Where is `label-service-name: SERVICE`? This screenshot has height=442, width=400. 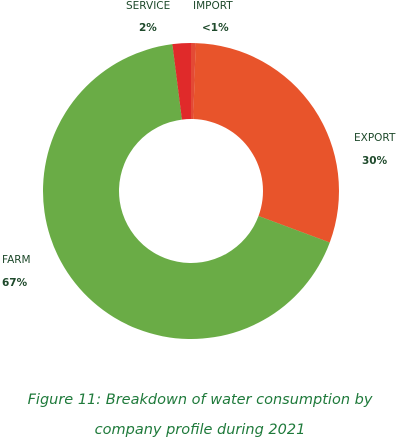
label-service-name: SERVICE is located at coordinates (148, 6).